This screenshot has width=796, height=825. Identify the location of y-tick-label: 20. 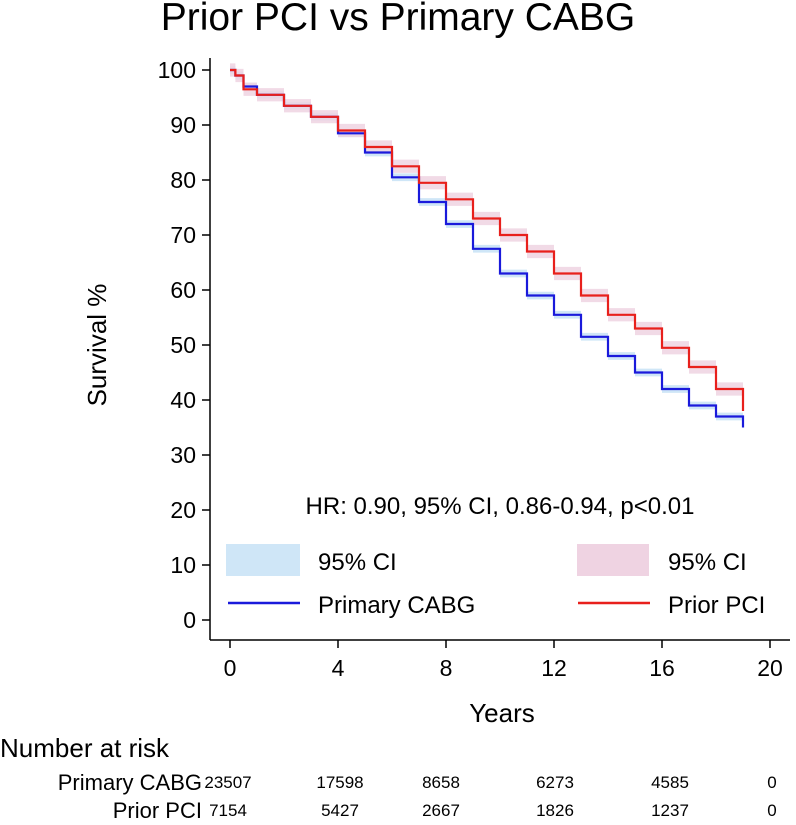
(183, 510).